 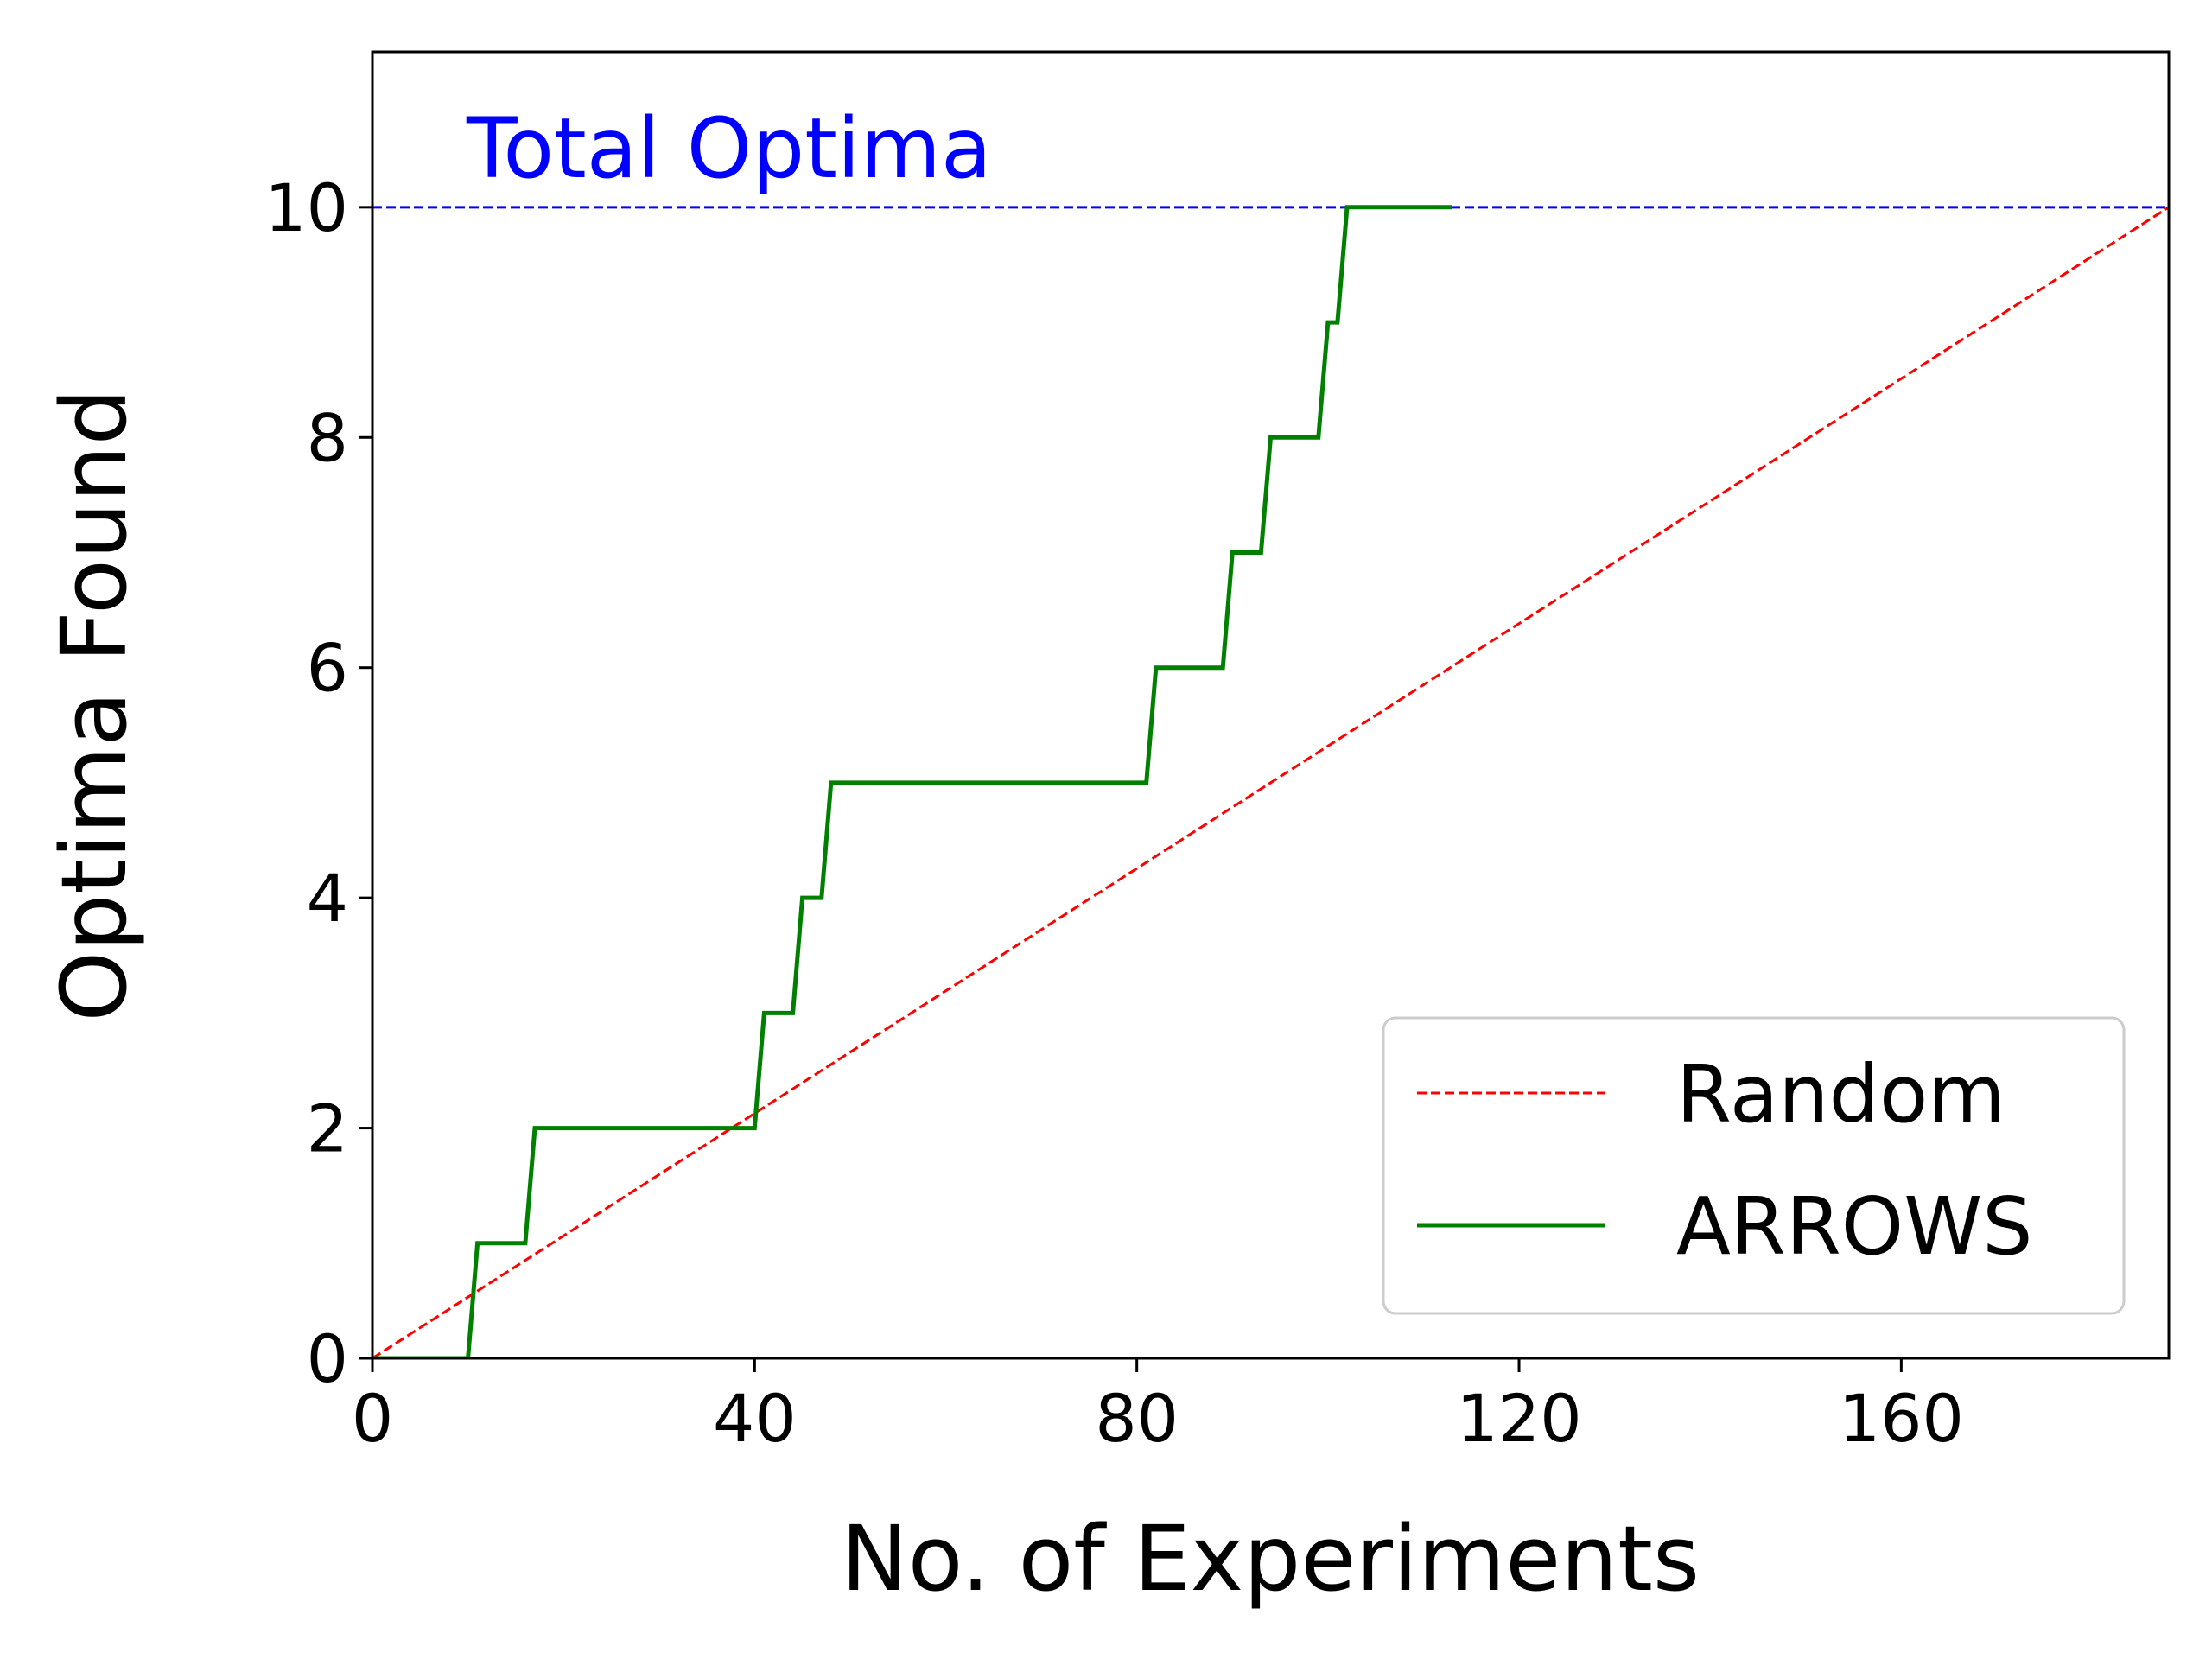 What do you see at coordinates (1840, 1094) in the screenshot?
I see `legend-label-random: Random` at bounding box center [1840, 1094].